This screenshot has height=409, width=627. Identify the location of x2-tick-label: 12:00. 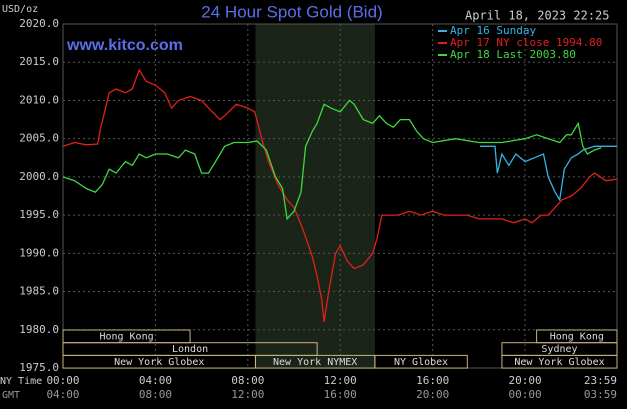
(247, 394).